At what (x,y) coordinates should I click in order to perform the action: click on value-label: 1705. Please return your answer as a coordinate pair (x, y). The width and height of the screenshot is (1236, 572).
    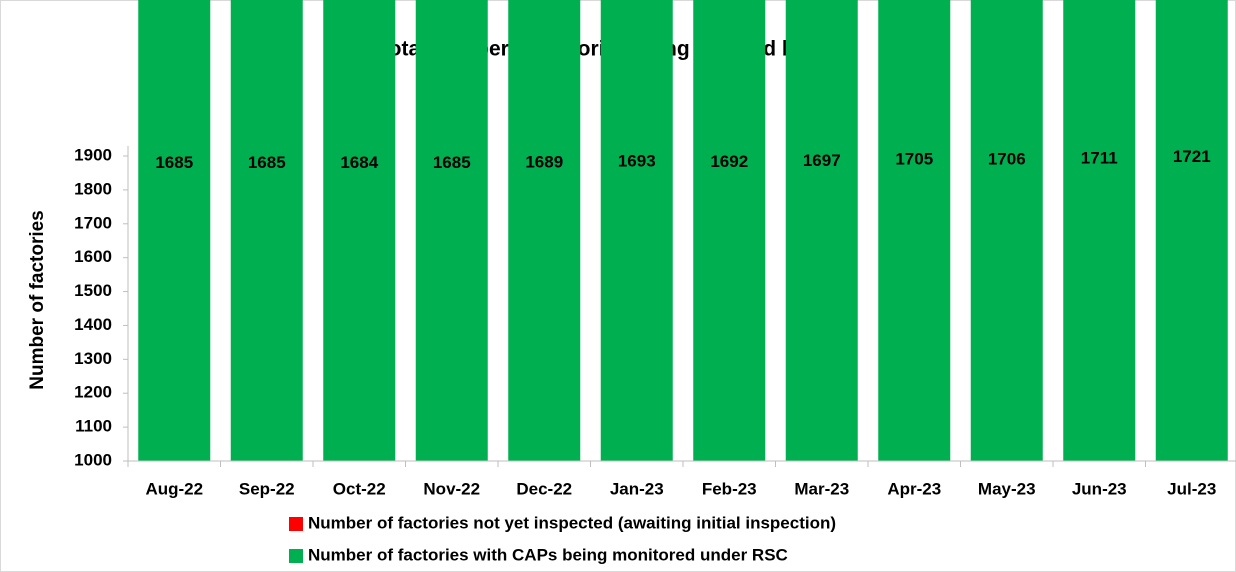
    Looking at the image, I should click on (914, 159).